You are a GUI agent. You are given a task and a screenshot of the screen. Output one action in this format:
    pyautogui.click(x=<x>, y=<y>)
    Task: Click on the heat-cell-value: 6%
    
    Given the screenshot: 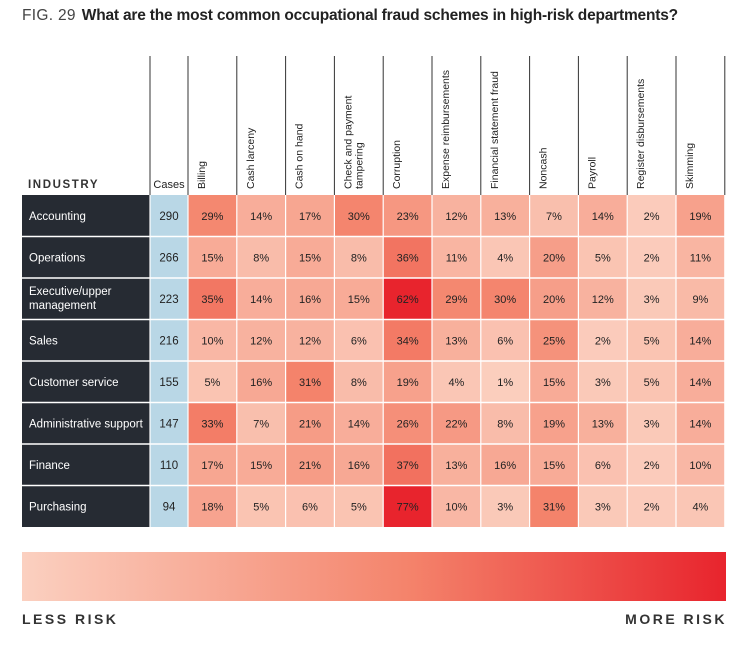 What is the action you would take?
    pyautogui.click(x=505, y=341)
    